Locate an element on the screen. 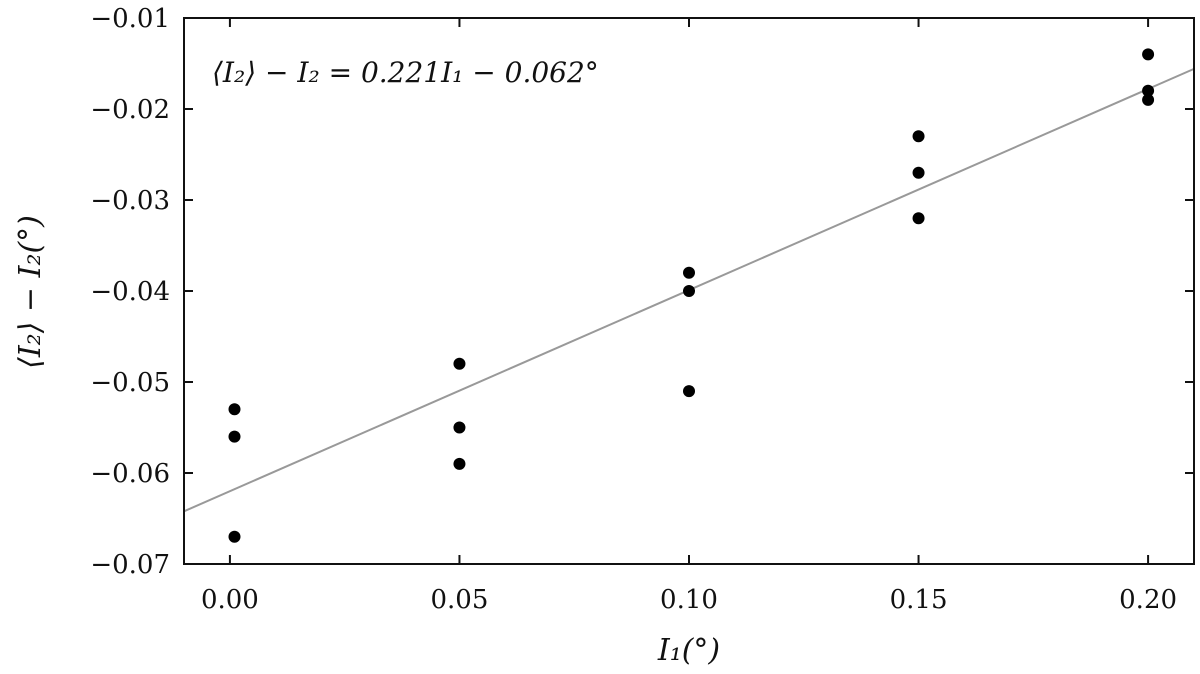 The image size is (1200, 674). y-tick-label: −0.07 is located at coordinates (130, 565).